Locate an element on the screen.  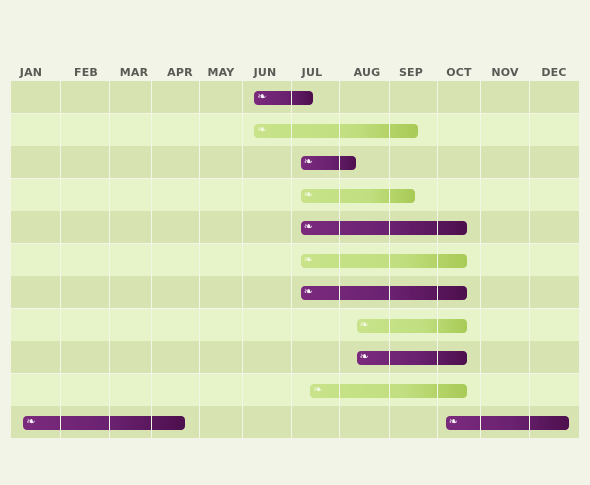
month-label-mar: MAR is located at coordinates (134, 72).